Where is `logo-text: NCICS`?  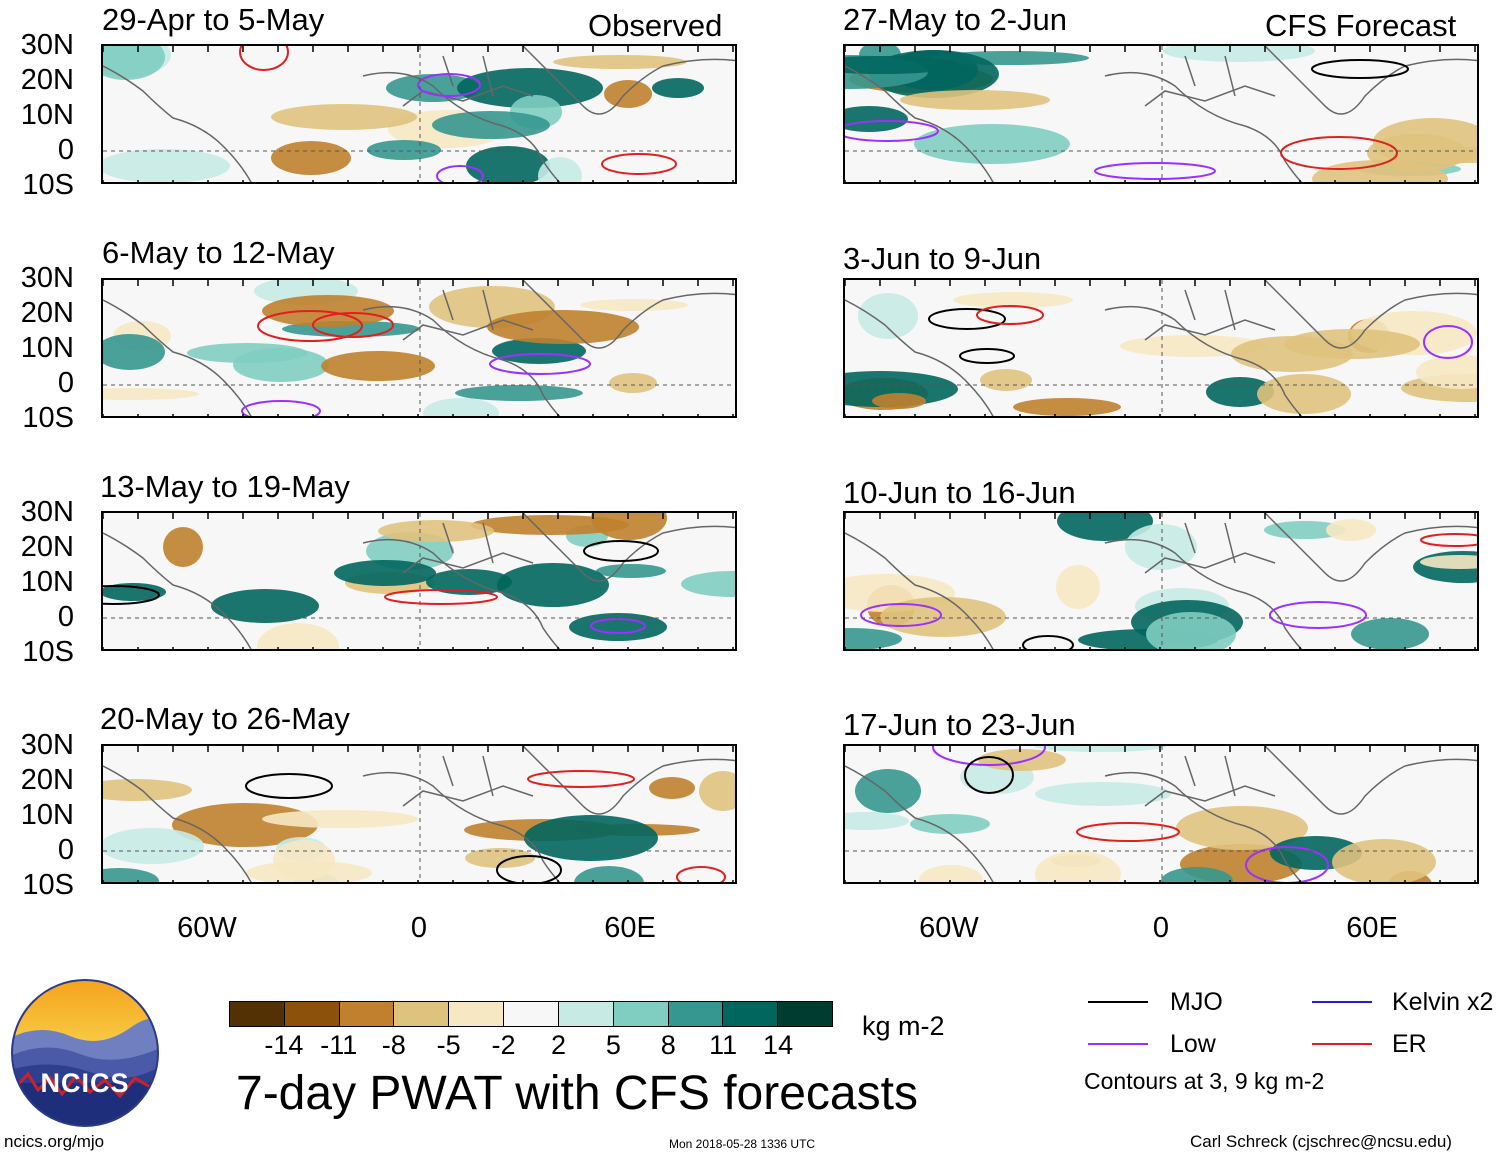 logo-text: NCICS is located at coordinates (85, 1083).